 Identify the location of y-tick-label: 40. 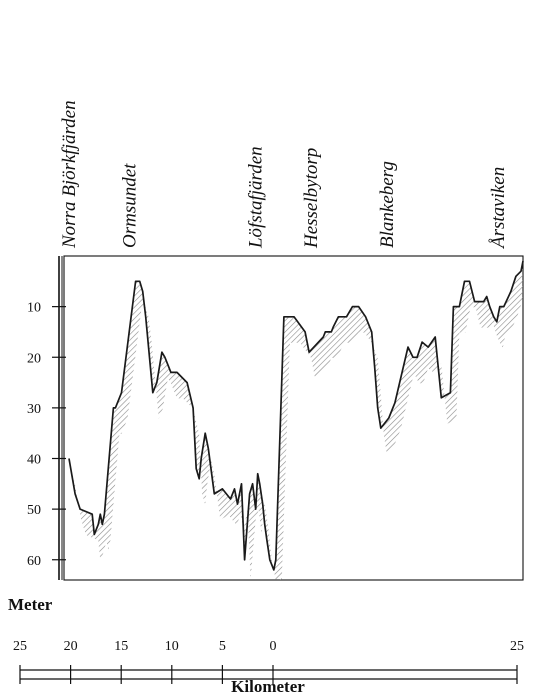
(34, 460).